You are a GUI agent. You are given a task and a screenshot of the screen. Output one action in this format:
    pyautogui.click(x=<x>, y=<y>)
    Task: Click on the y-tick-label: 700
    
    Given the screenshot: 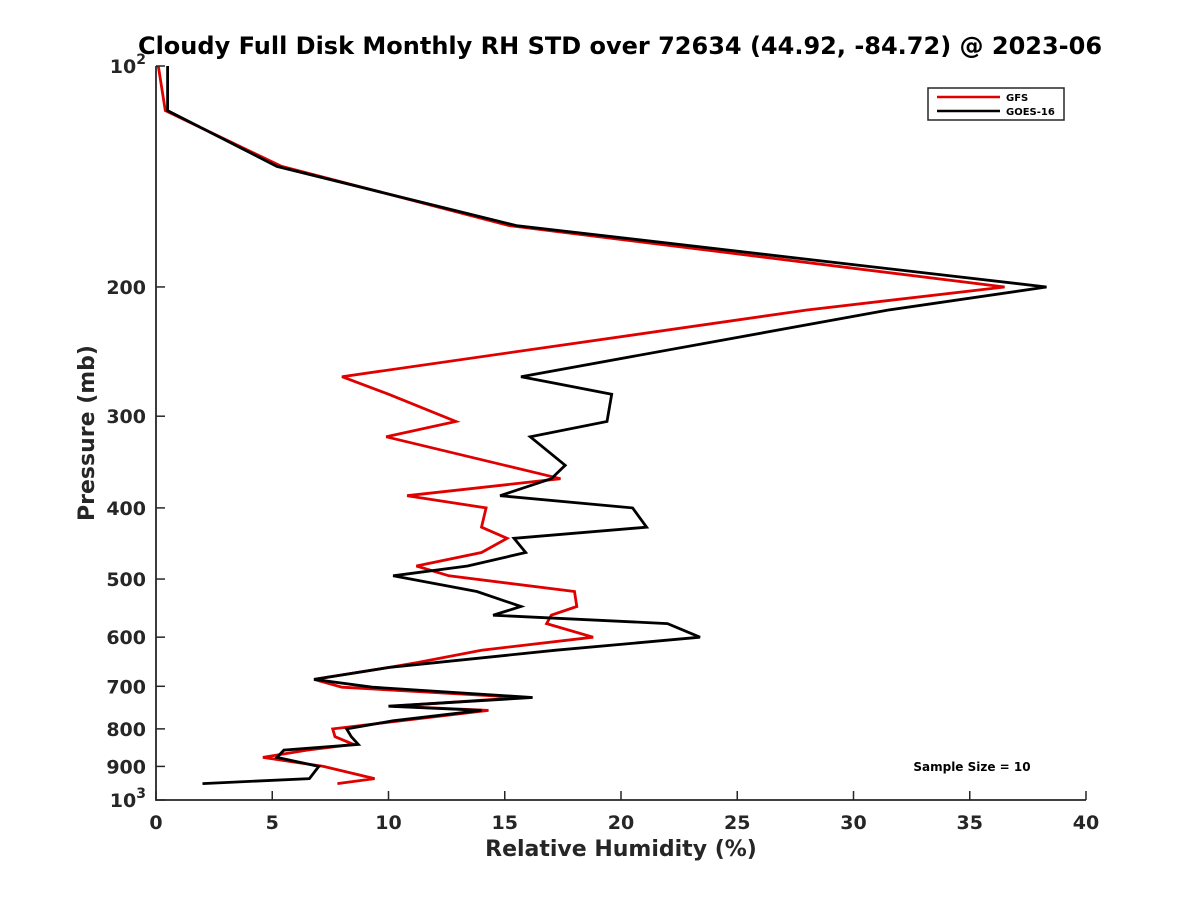 What is the action you would take?
    pyautogui.click(x=126, y=687)
    